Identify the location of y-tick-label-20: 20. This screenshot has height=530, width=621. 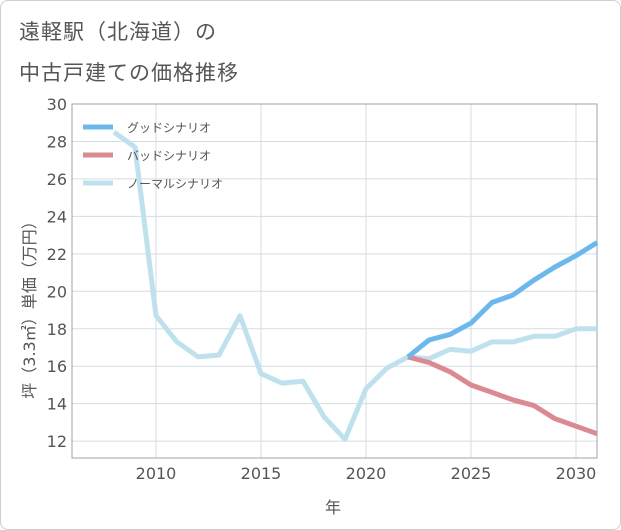
(57, 291).